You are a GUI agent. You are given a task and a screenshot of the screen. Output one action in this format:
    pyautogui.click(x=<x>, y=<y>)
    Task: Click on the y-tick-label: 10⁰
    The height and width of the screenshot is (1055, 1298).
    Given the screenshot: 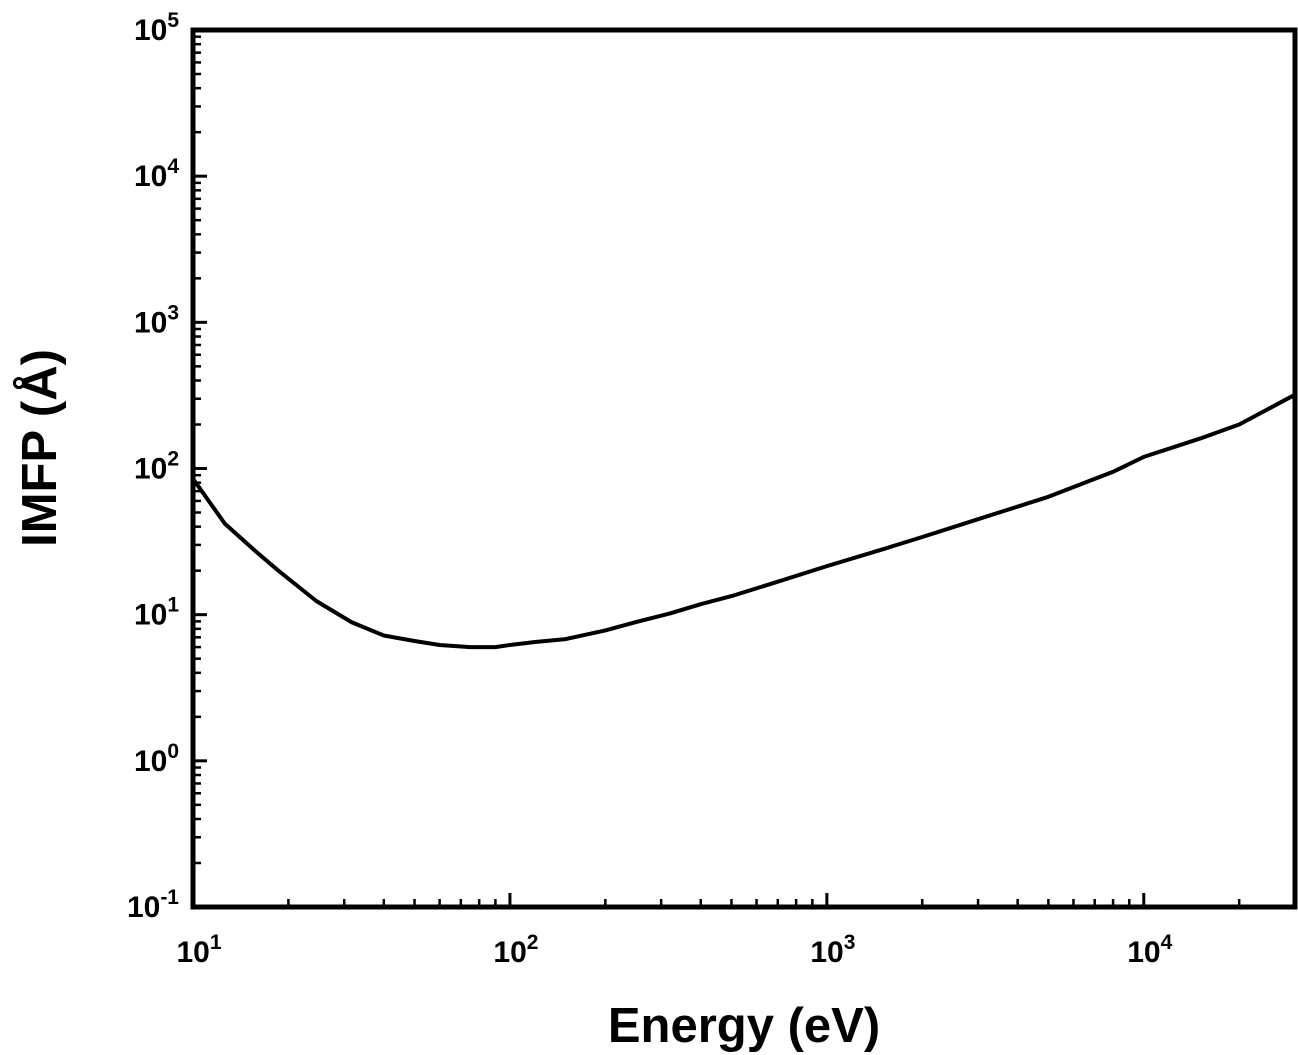 What is the action you would take?
    pyautogui.click(x=156, y=759)
    